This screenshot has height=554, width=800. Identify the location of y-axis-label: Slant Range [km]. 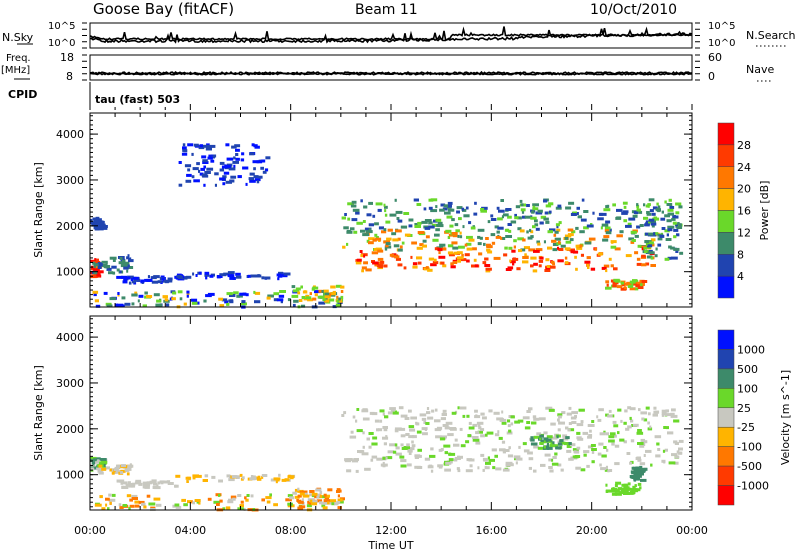
(38, 210).